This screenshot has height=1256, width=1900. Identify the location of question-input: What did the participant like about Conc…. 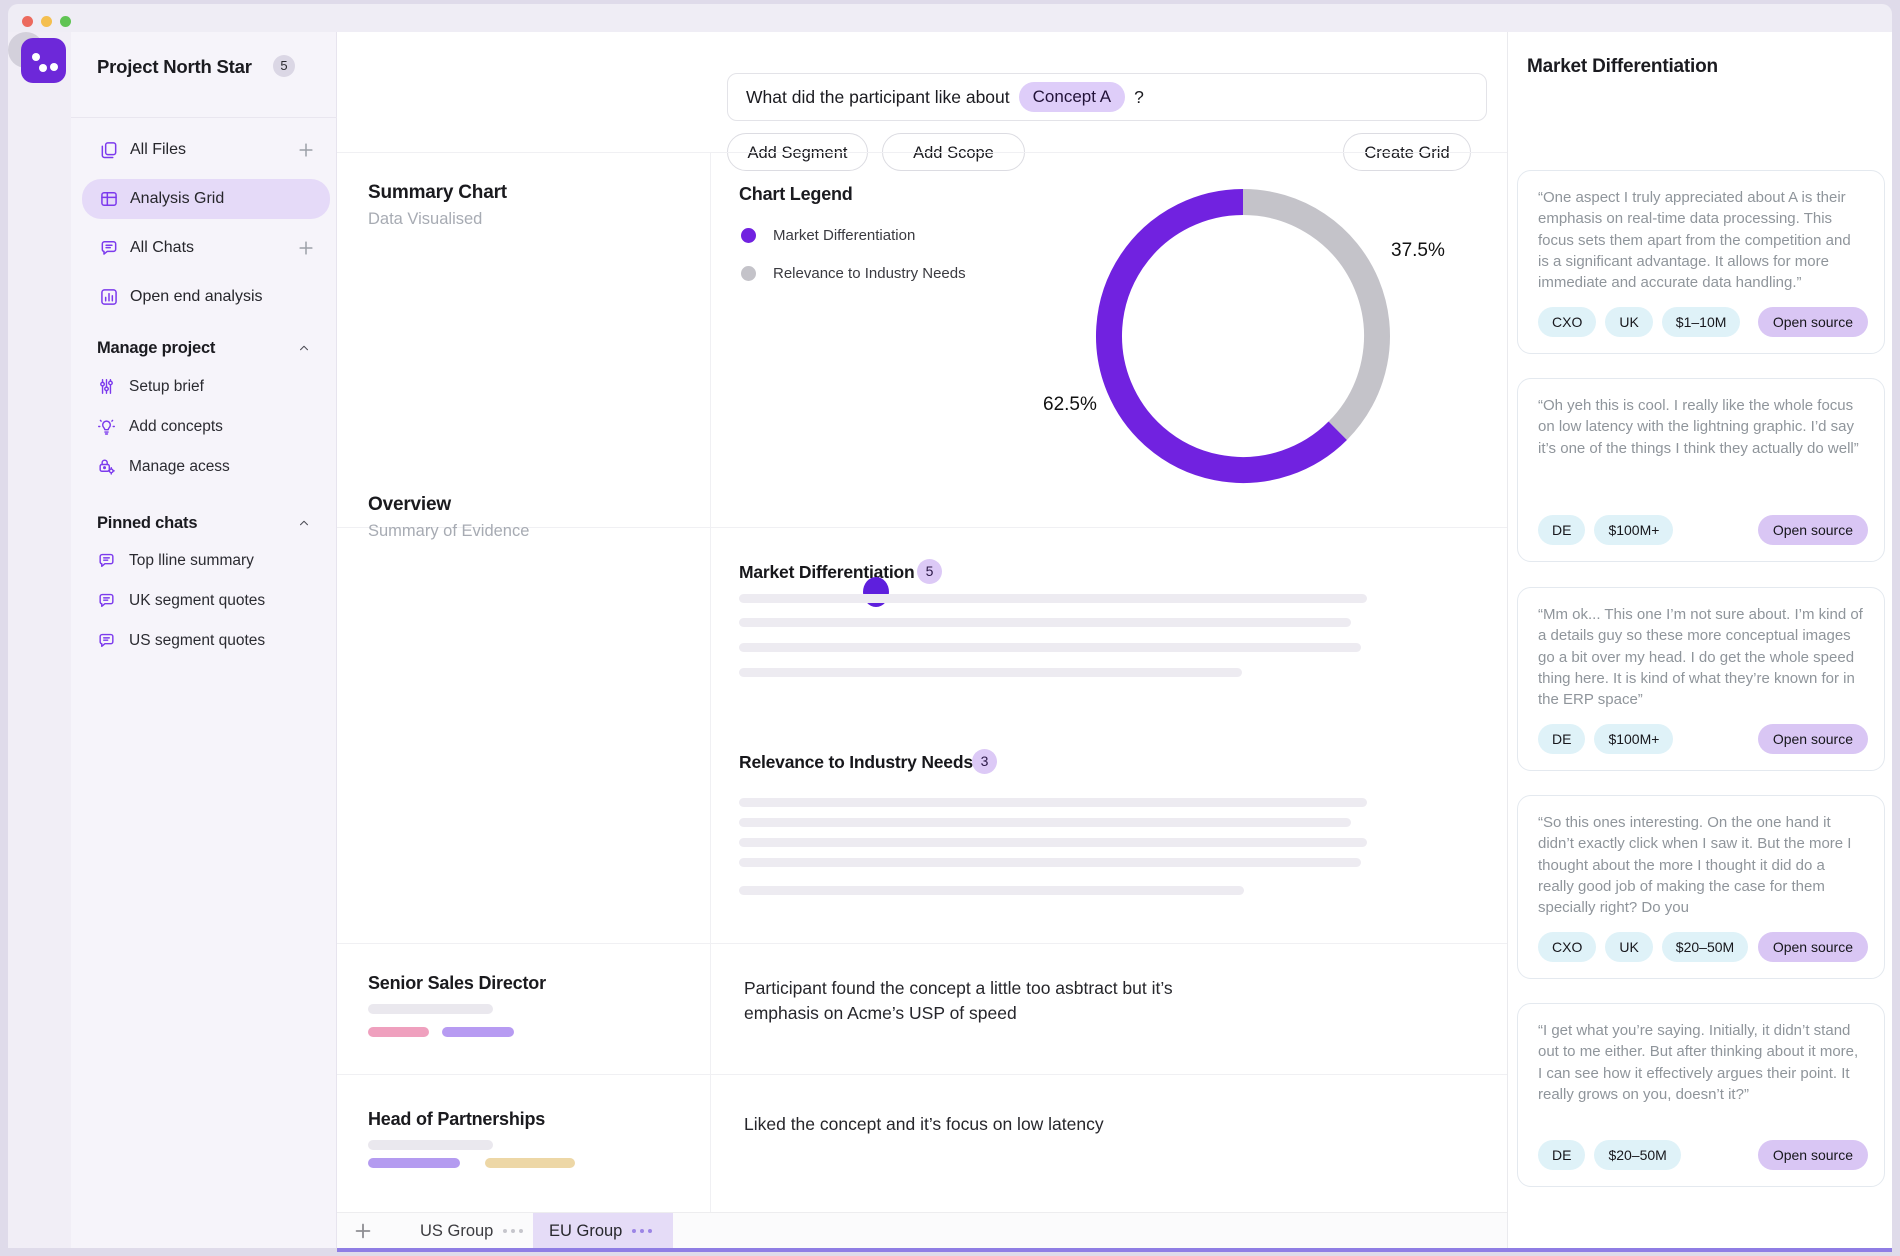
(1107, 97).